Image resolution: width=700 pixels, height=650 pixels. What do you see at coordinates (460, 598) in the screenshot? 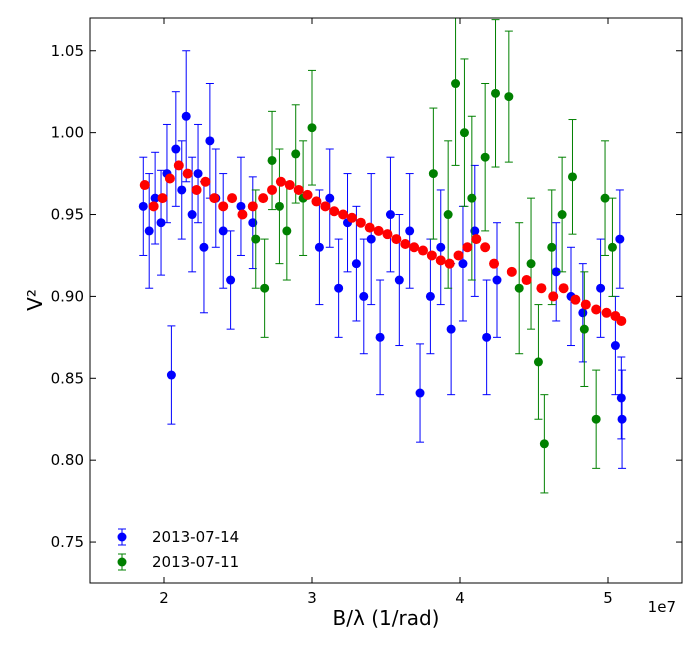
I see `x-tick-label: 4` at bounding box center [460, 598].